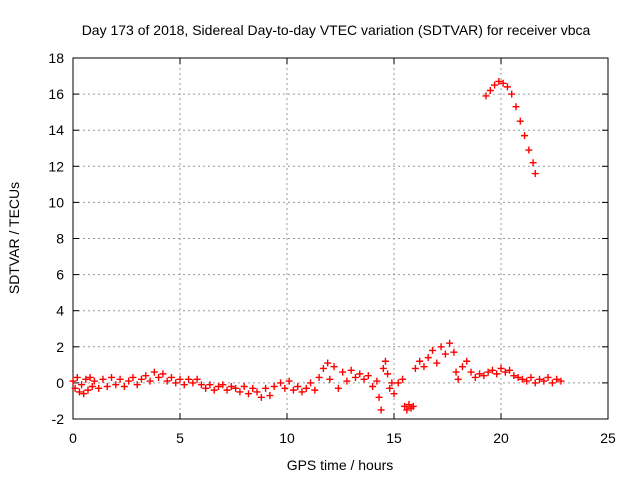 The height and width of the screenshot is (480, 640). Describe the element at coordinates (287, 438) in the screenshot. I see `x-tick-label: 10` at that location.